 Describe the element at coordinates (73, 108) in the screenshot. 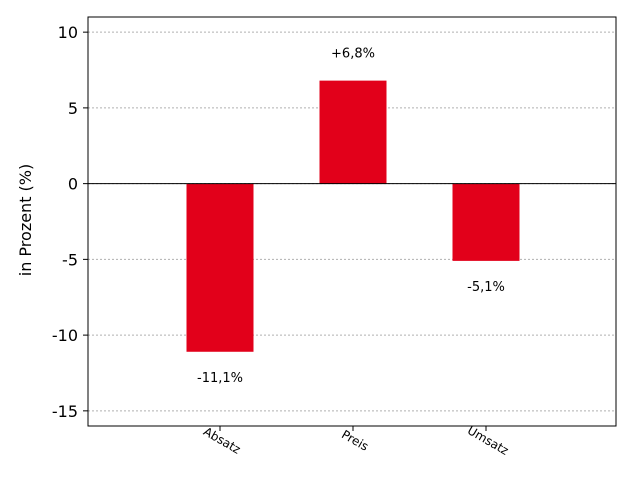

I see `y-tick-label: 5` at that location.